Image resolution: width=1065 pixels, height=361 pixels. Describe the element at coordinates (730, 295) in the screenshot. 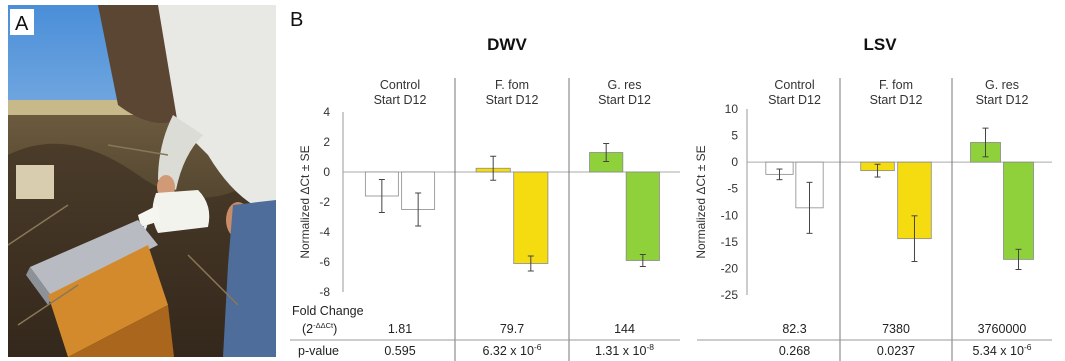

I see `y-tick-label: -25` at that location.